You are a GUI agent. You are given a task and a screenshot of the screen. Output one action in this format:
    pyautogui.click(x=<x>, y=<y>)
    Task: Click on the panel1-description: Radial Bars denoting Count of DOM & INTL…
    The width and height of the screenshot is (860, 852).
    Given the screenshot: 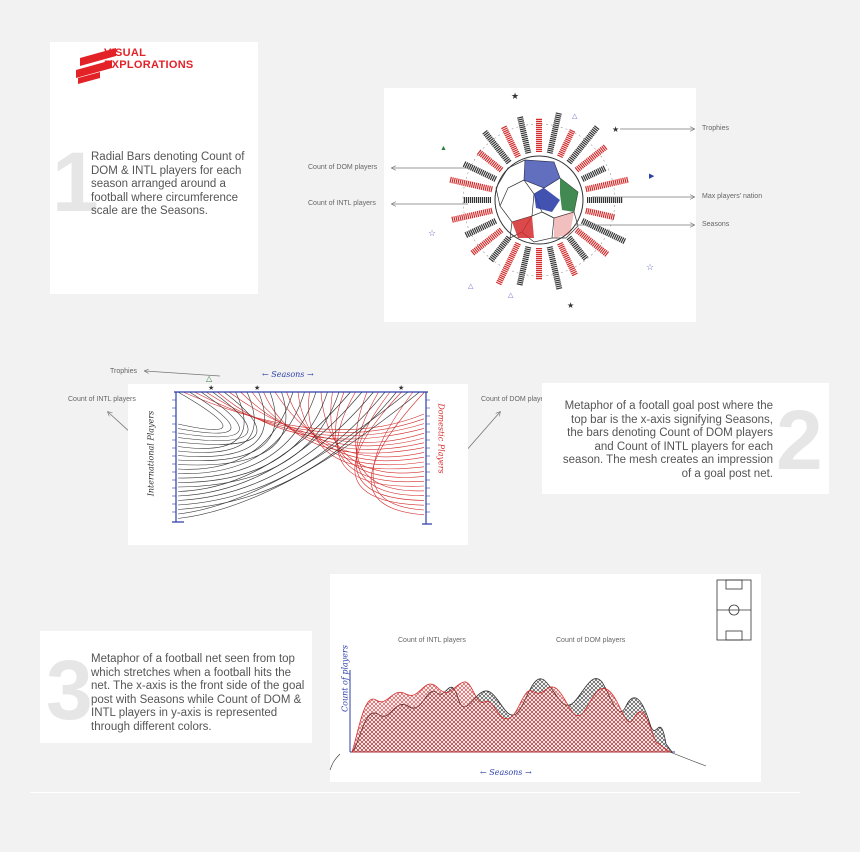 What is the action you would take?
    pyautogui.click(x=168, y=184)
    